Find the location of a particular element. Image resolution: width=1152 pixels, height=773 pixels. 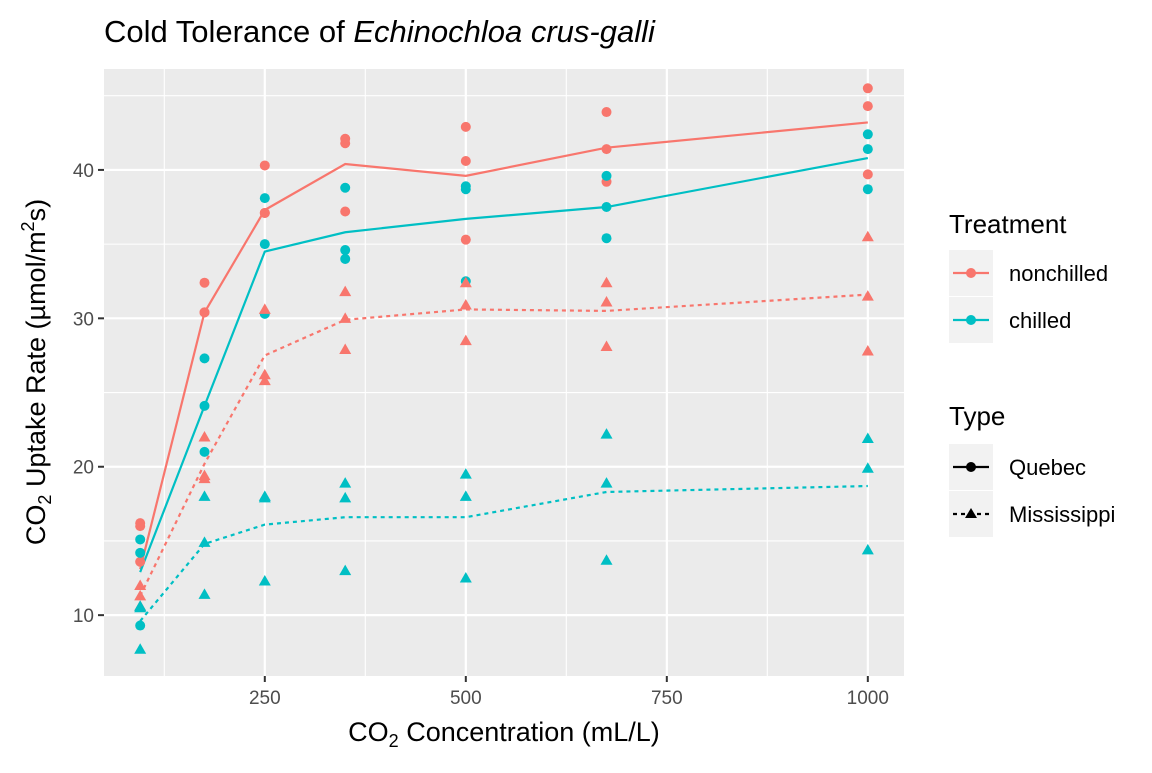

legend-key-point-chilled is located at coordinates (971, 320).